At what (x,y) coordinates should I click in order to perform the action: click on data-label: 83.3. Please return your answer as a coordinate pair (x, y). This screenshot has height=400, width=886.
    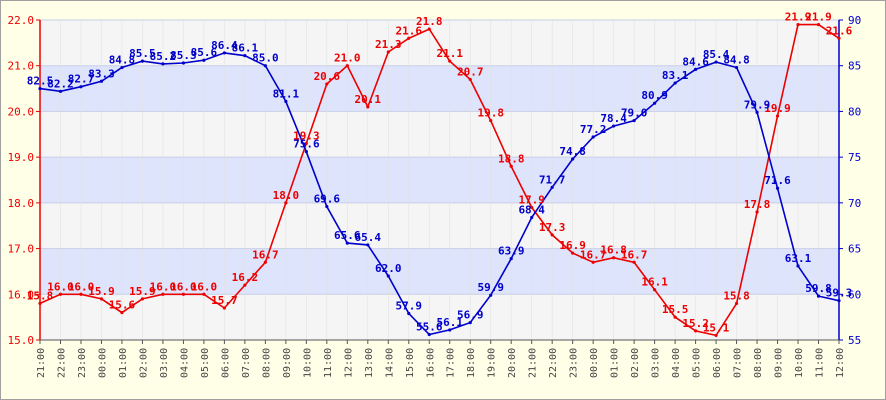
    Looking at the image, I should click on (101, 73).